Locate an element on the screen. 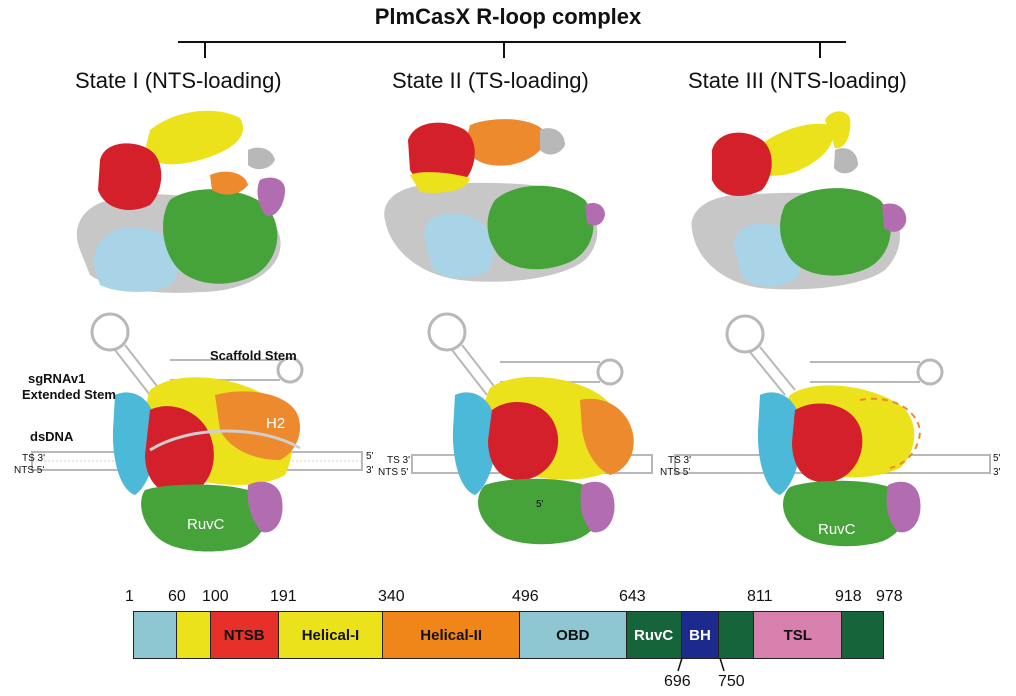 The width and height of the screenshot is (1016, 696). domain-tick-978: 978 is located at coordinates (889, 596).